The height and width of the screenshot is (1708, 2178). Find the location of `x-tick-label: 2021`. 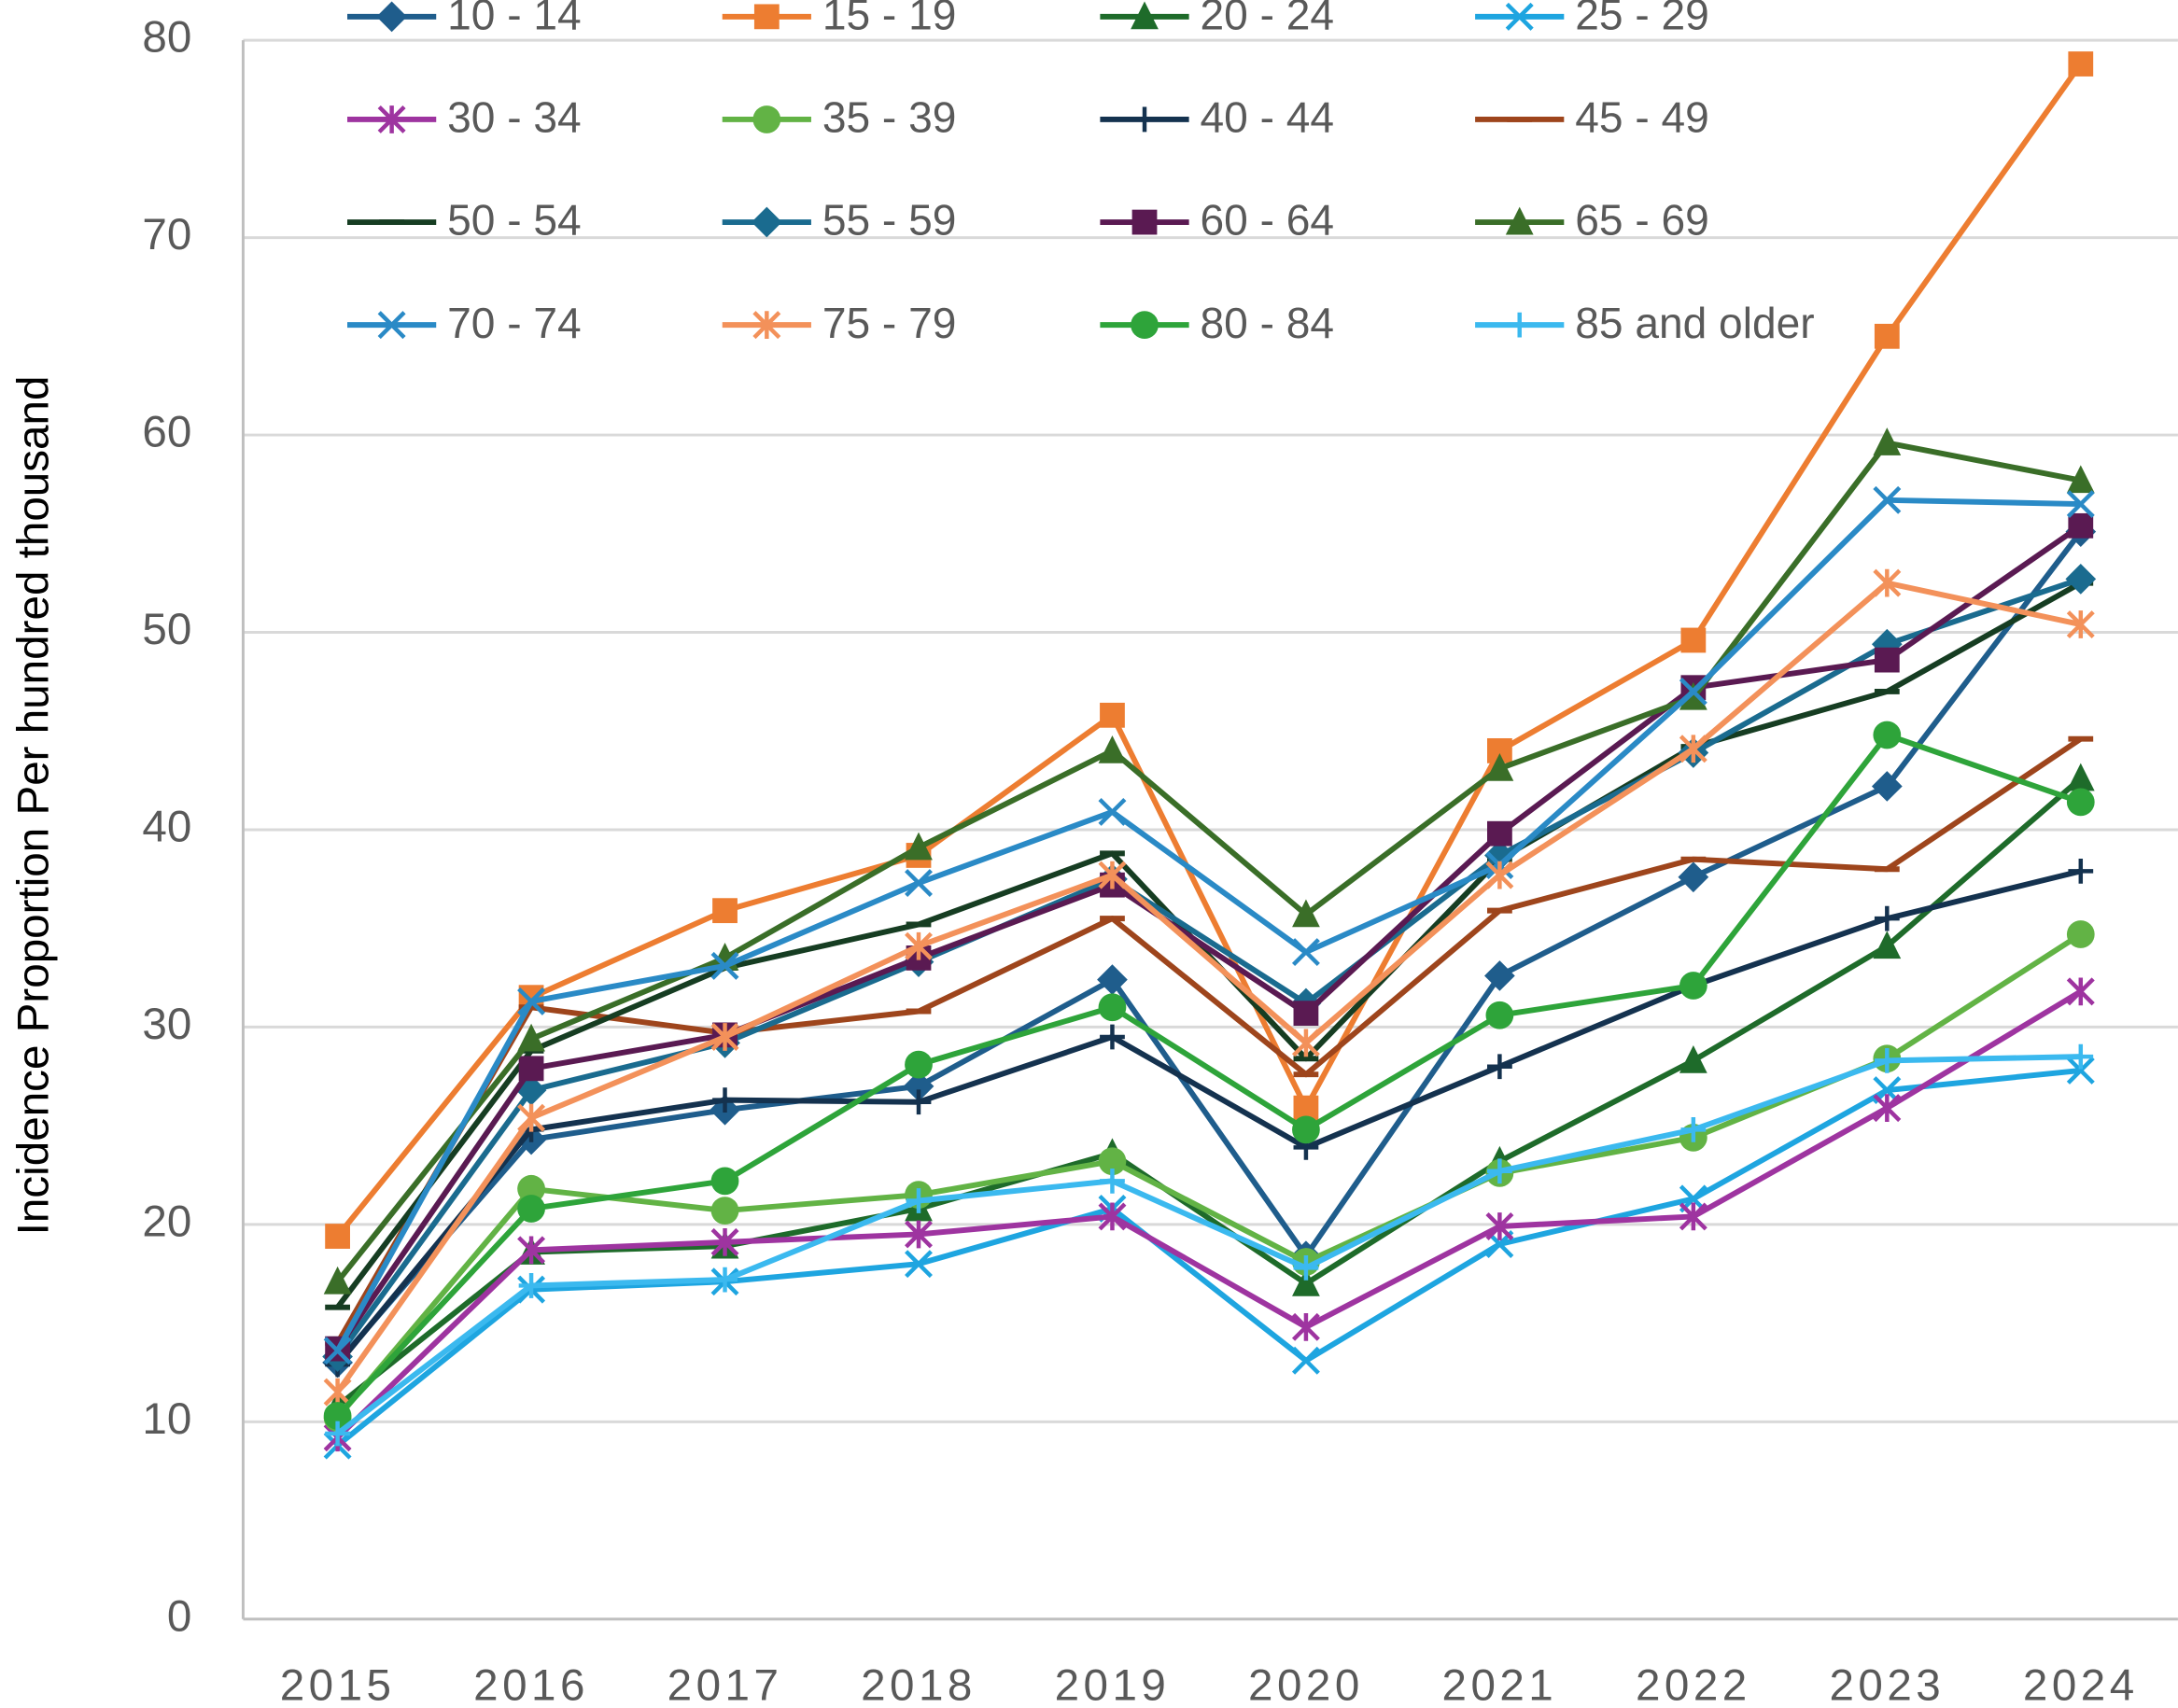

x-tick-label: 2021 is located at coordinates (1500, 1684).